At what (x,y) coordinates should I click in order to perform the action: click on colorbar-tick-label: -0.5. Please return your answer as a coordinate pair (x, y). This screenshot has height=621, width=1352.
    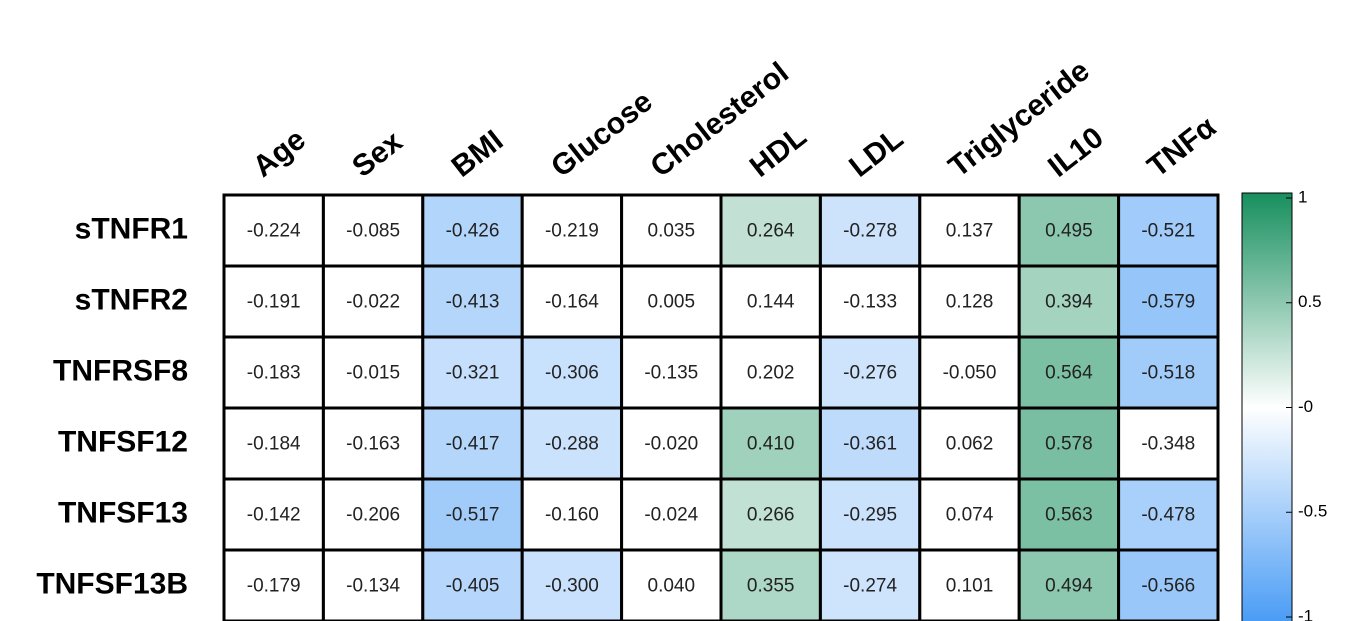
    Looking at the image, I should click on (1312, 511).